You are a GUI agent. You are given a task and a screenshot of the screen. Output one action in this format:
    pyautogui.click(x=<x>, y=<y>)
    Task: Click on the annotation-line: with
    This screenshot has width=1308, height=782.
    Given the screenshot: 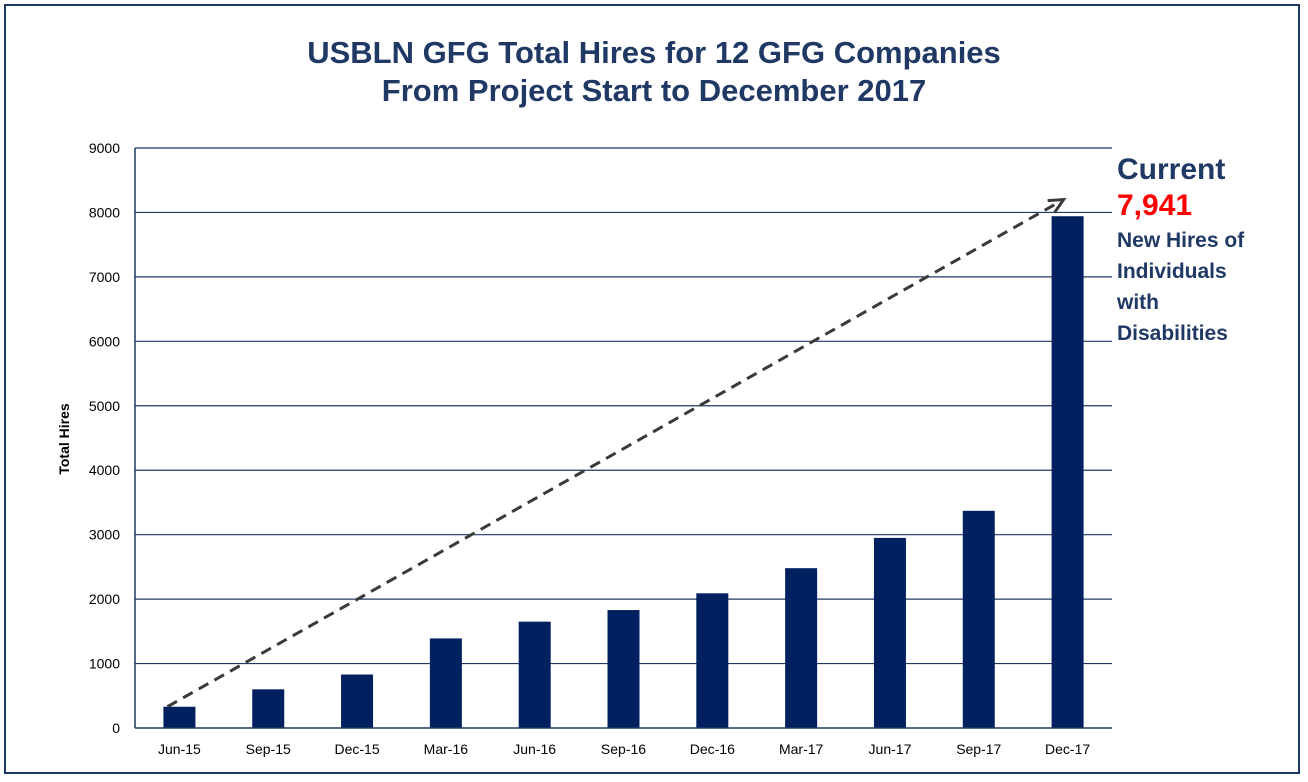 What is the action you would take?
    pyautogui.click(x=1138, y=302)
    